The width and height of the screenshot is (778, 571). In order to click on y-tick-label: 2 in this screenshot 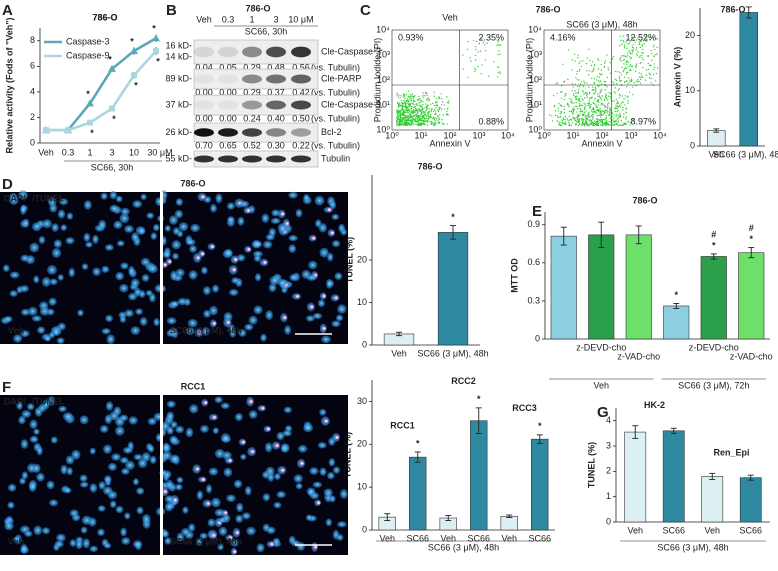, I will do `click(32, 117)`.